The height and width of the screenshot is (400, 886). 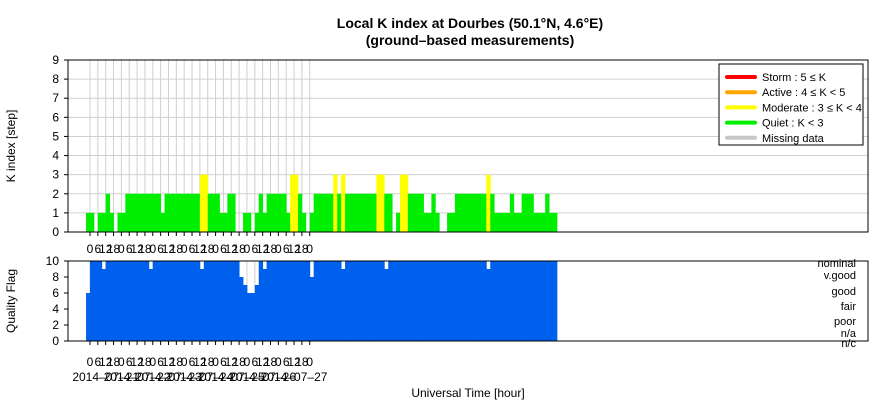 What do you see at coordinates (55, 136) in the screenshot?
I see `k-index-y-tick-label: 5` at bounding box center [55, 136].